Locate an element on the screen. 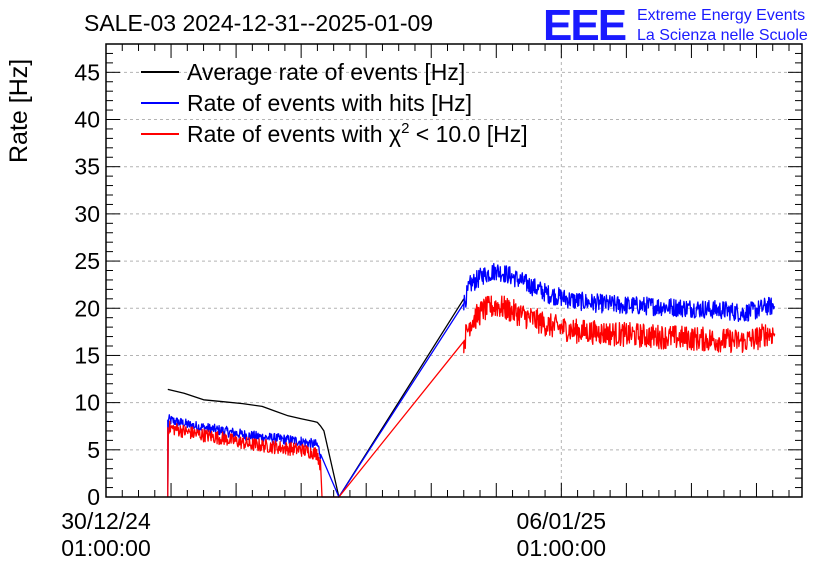  y-tick-label: 0 is located at coordinates (93, 497).